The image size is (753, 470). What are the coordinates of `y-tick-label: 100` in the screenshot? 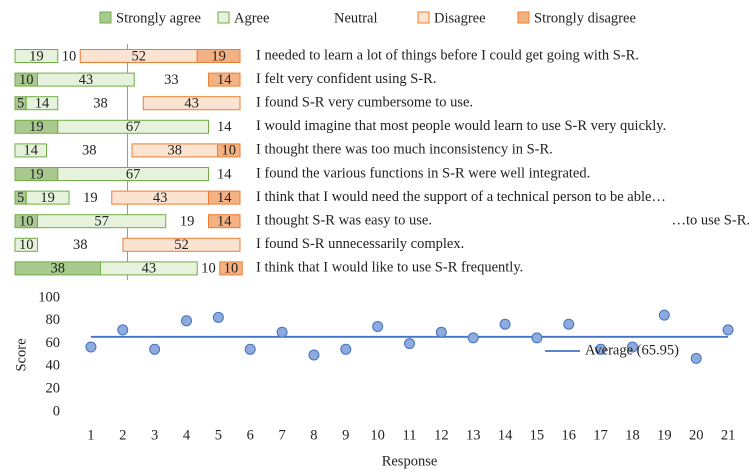 It's located at (49, 297).